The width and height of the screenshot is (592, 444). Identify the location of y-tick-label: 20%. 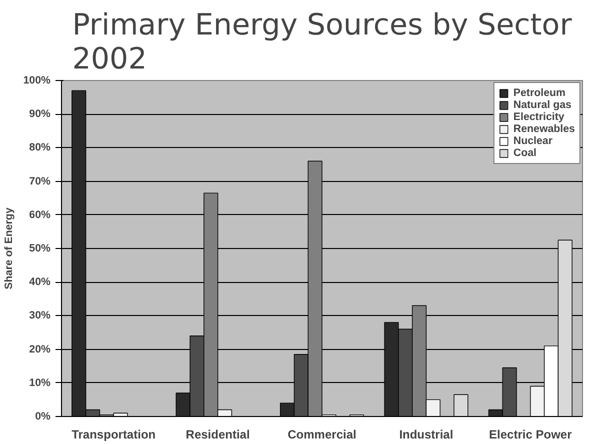
(40, 349).